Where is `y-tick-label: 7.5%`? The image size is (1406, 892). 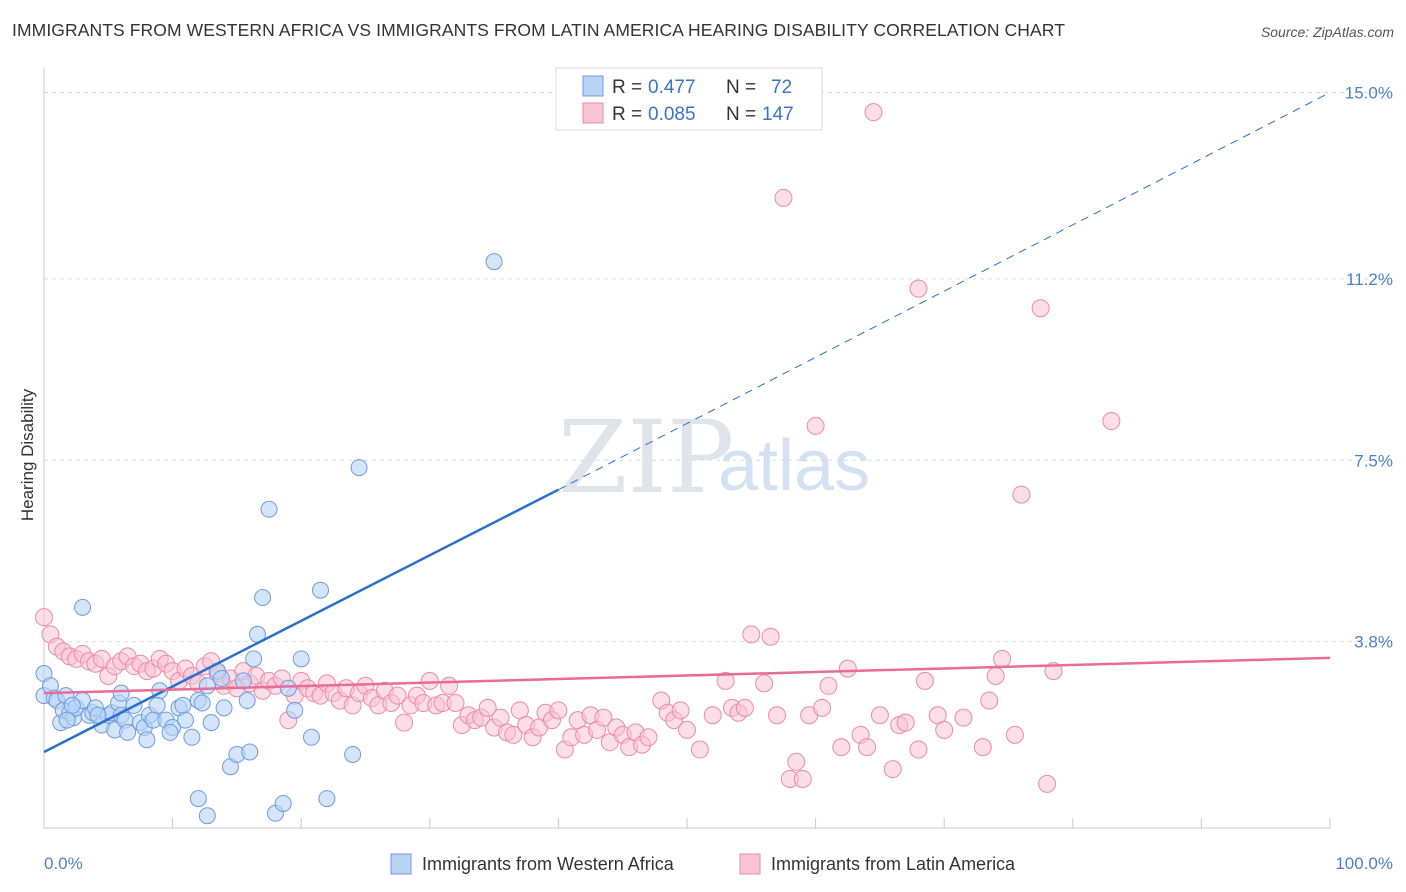
y-tick-label: 7.5% is located at coordinates (1373, 460).